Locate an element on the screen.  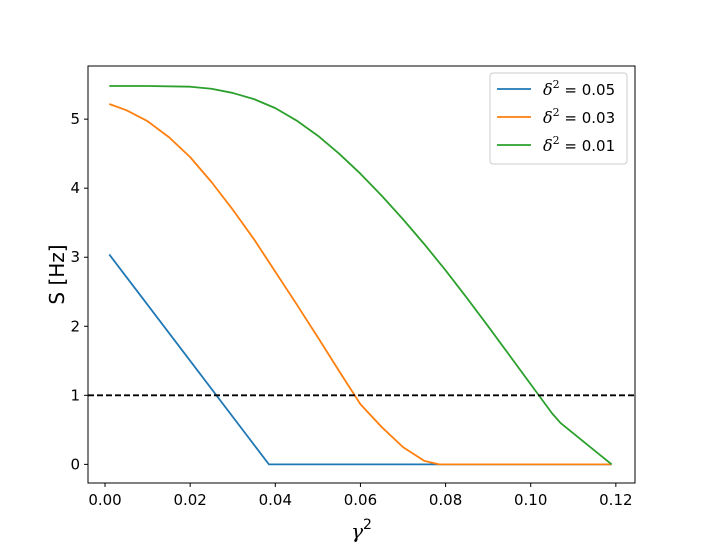
legend-label-3: δ2 = 0.01 is located at coordinates (579, 144).